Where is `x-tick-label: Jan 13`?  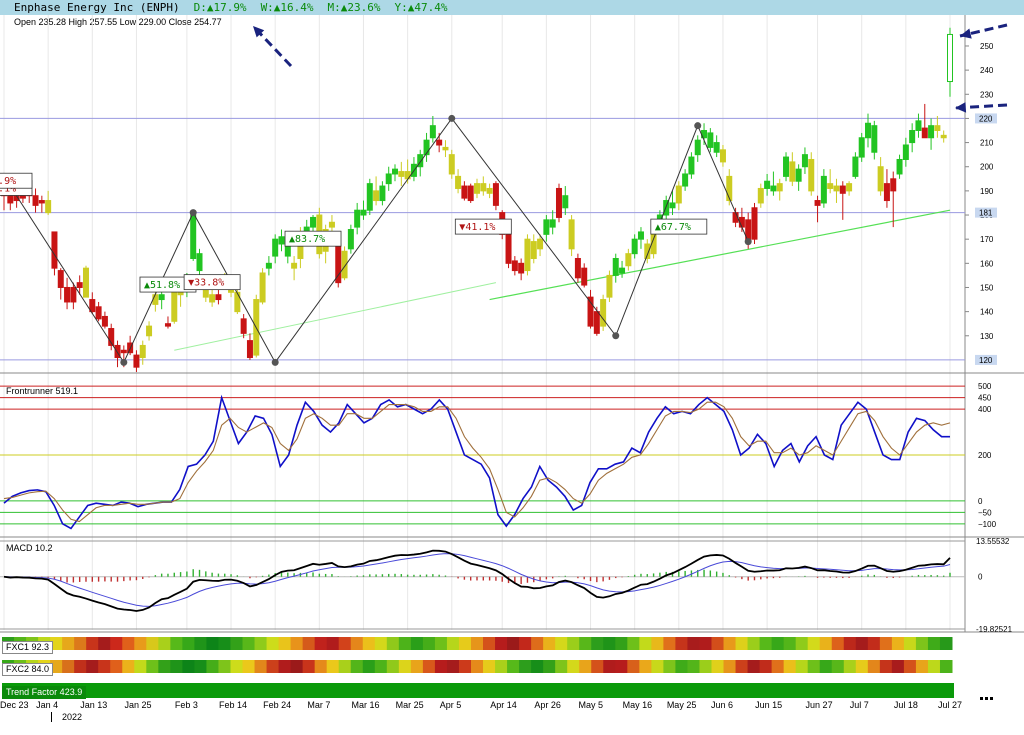
x-tick-label: Jan 13 is located at coordinates (94, 705).